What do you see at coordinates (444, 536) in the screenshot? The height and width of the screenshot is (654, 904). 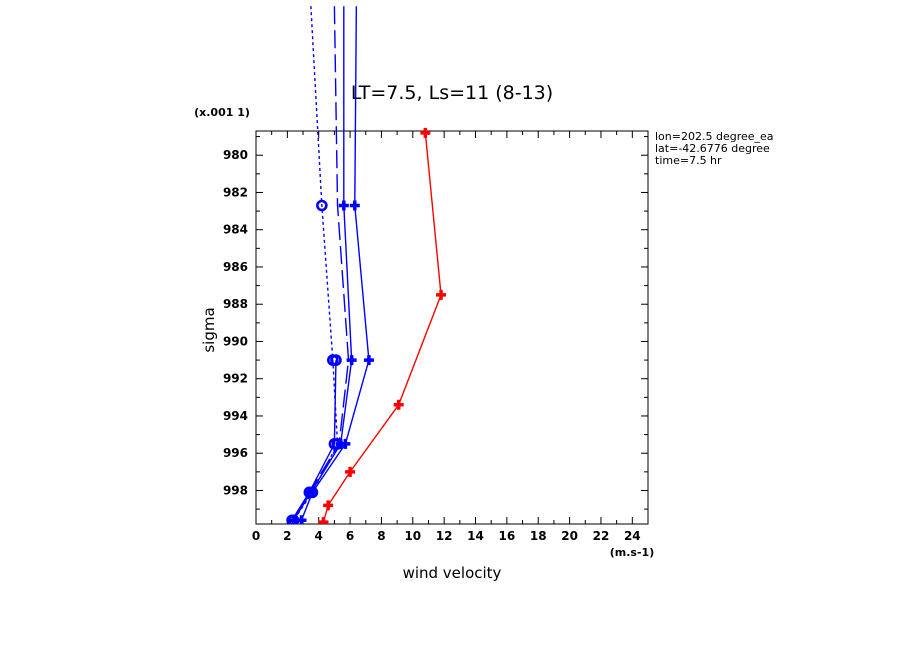 I see `x-tick-label: 12` at bounding box center [444, 536].